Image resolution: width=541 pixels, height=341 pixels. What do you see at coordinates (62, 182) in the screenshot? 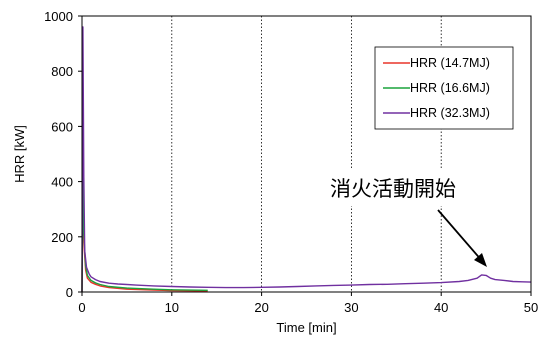
I see `y-tick-label: 400` at bounding box center [62, 182].